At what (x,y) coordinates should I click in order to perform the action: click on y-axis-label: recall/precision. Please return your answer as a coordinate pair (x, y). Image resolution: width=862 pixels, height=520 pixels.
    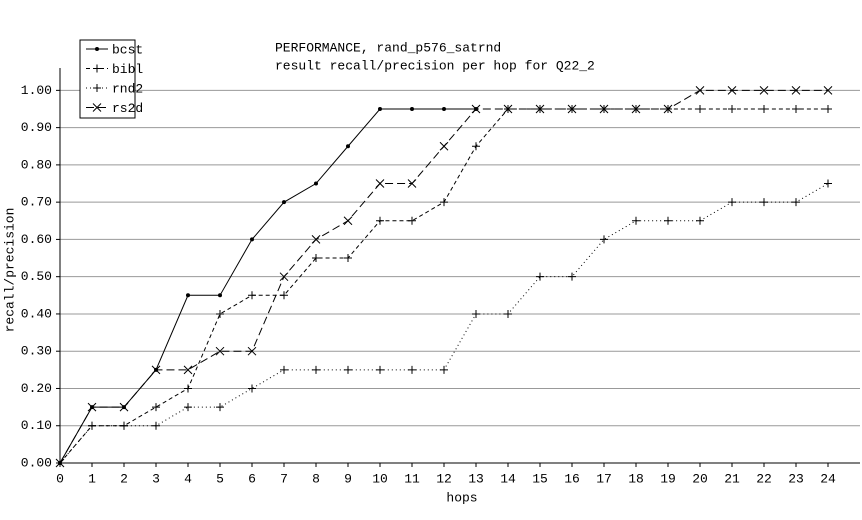
    Looking at the image, I should click on (9, 270).